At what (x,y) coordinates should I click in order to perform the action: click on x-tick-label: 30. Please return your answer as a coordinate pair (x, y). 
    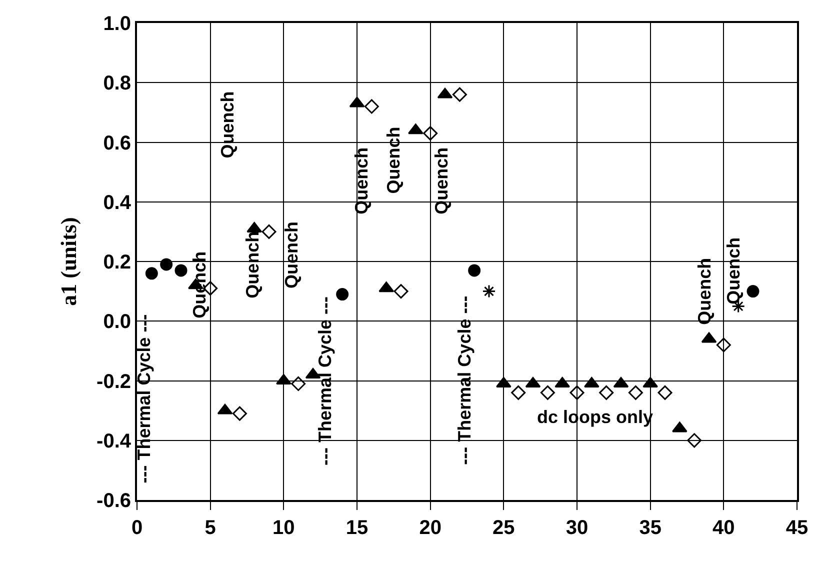
    Looking at the image, I should click on (577, 528).